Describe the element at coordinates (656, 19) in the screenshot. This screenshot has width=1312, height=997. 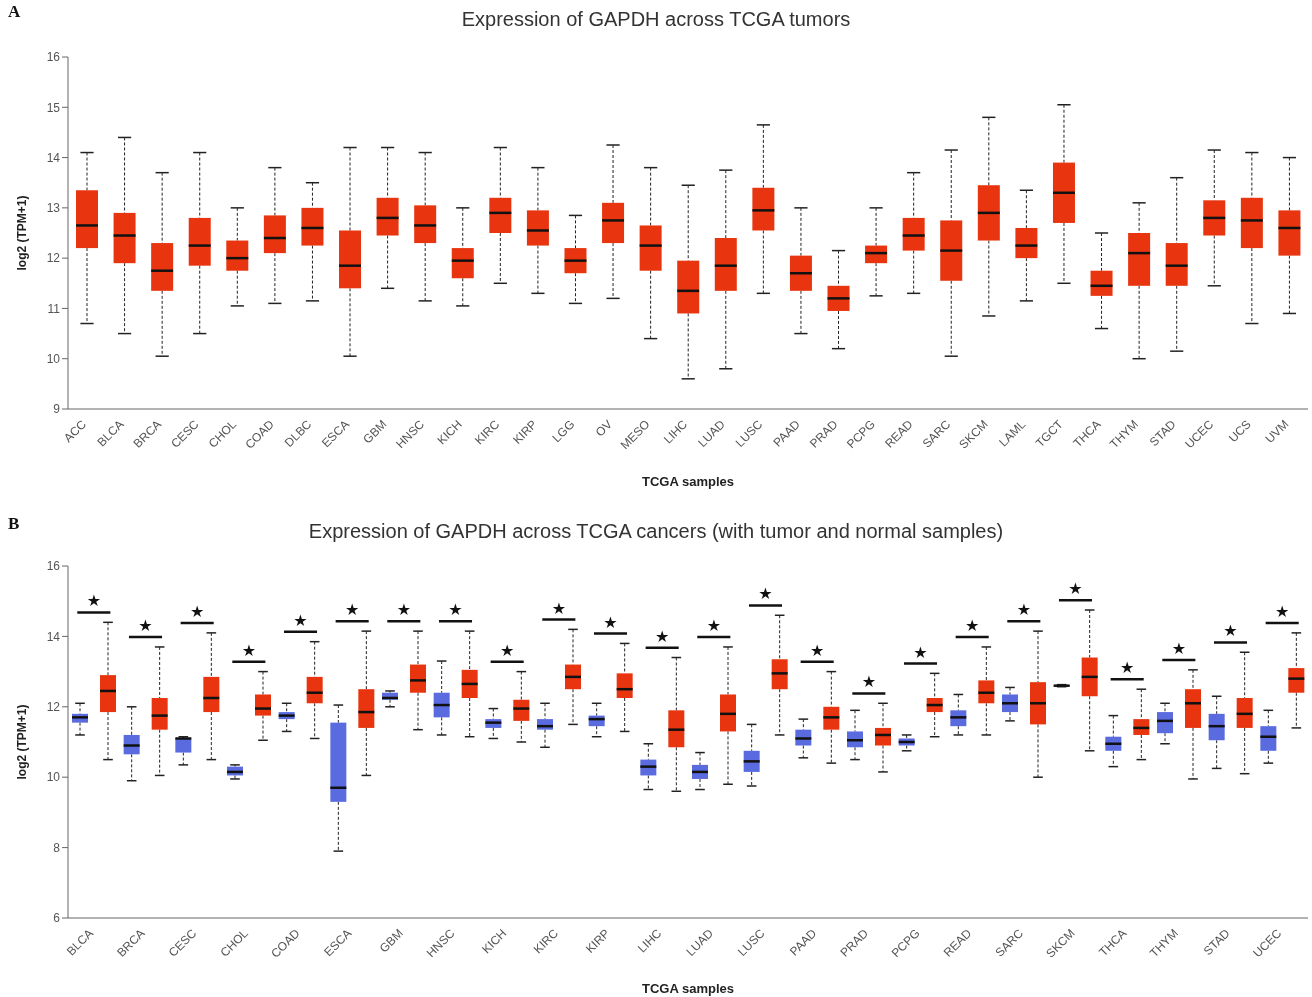
I see `chart-title: Expression of GAPDH across TCGA tumors` at that location.